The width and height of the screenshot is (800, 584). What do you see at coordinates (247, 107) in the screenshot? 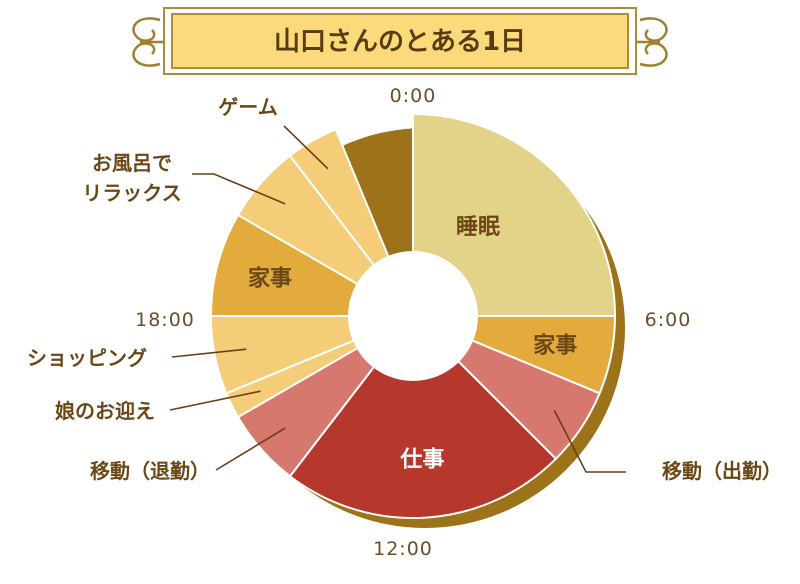
I see `slice-label-9: ゲーム` at bounding box center [247, 107].